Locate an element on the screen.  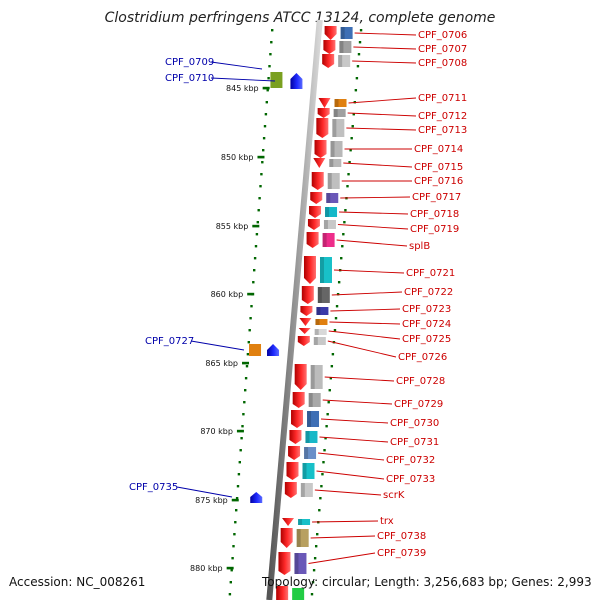
plus-strand-gene: trx is located at coordinates (338, 521).